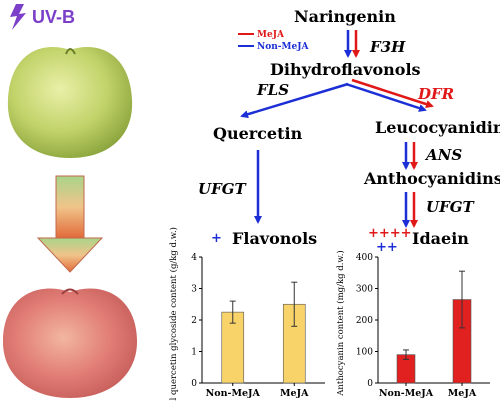 This screenshot has height=401, width=500. What do you see at coordinates (194, 321) in the screenshot?
I see `y-tick-label: 2` at bounding box center [194, 321].